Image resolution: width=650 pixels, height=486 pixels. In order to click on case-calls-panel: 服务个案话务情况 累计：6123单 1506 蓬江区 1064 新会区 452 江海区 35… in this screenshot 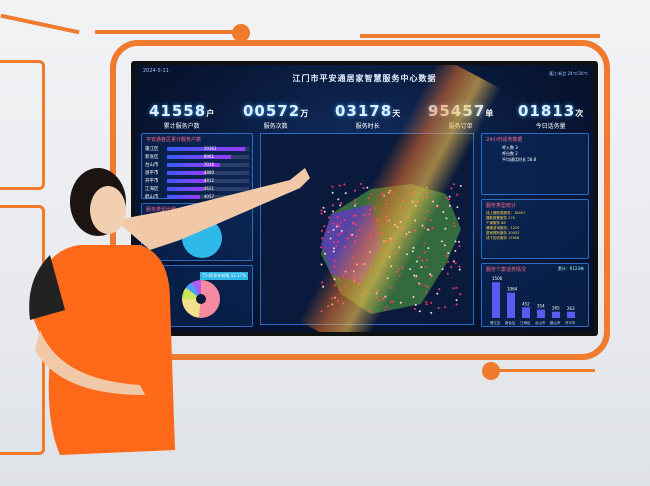, I will do `click(535, 295)`.